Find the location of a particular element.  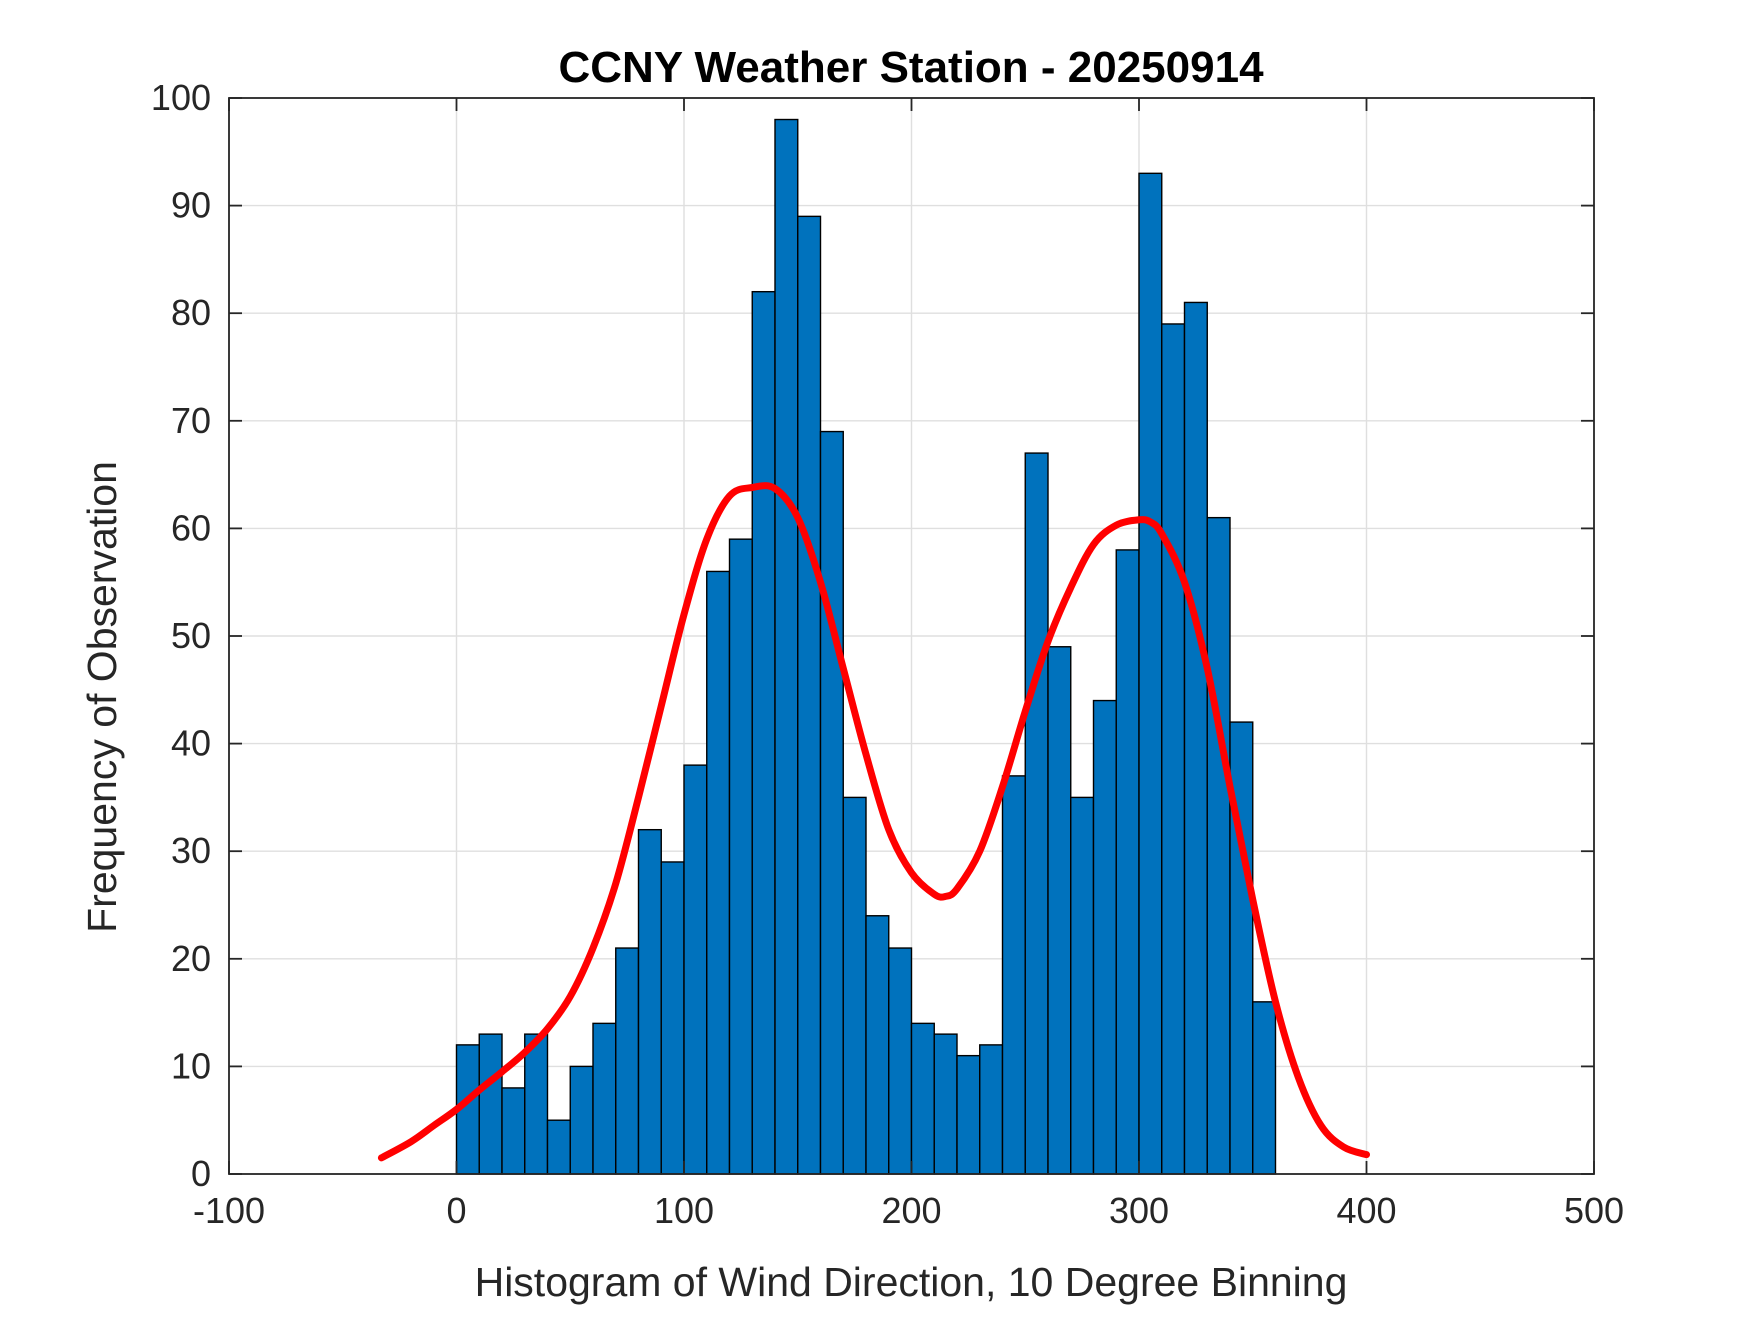

y-tick-label-8: 80 is located at coordinates (191, 312).